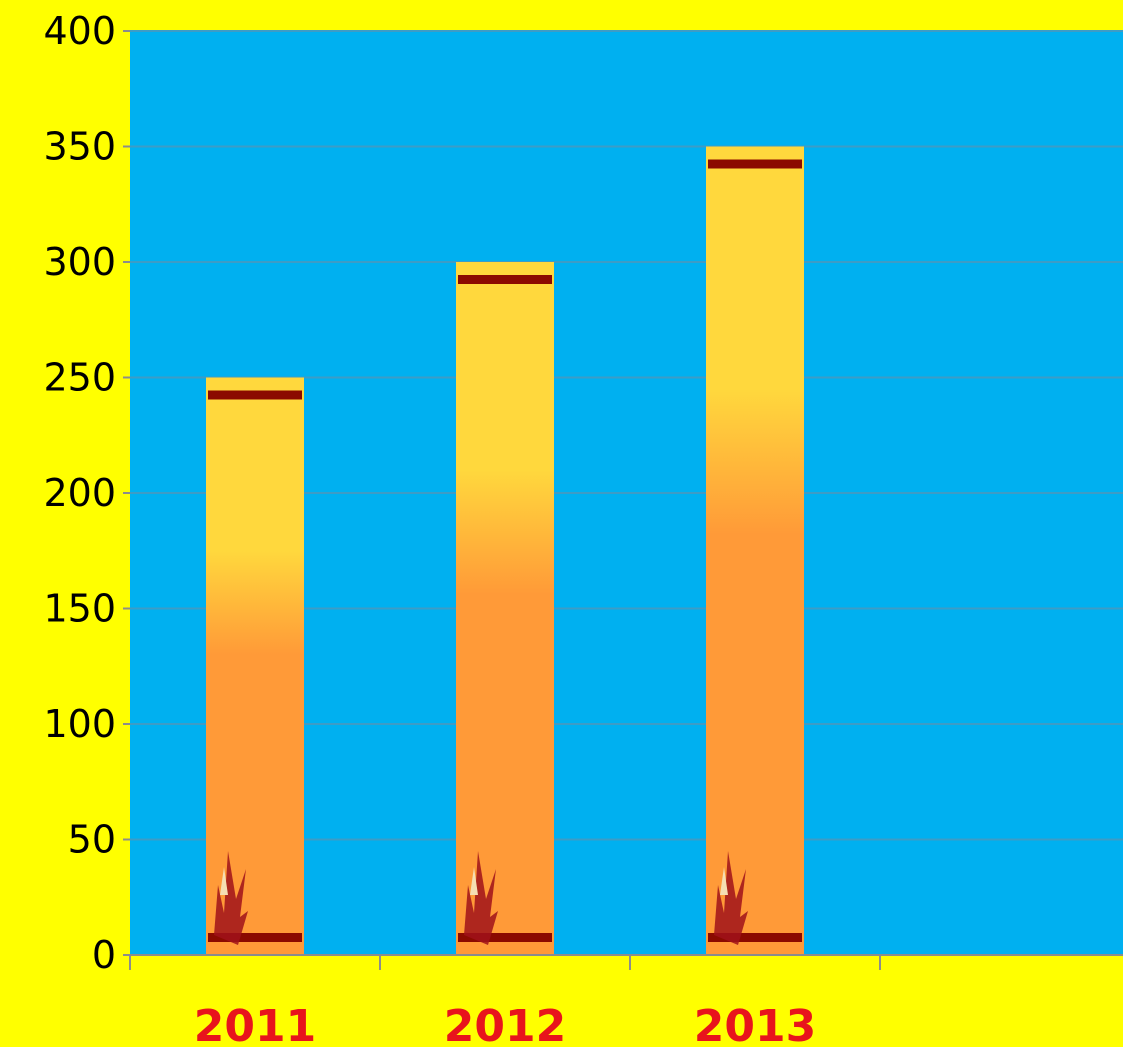 The image size is (1123, 1047). Describe the element at coordinates (79, 147) in the screenshot. I see `y-tick-label: 350` at that location.